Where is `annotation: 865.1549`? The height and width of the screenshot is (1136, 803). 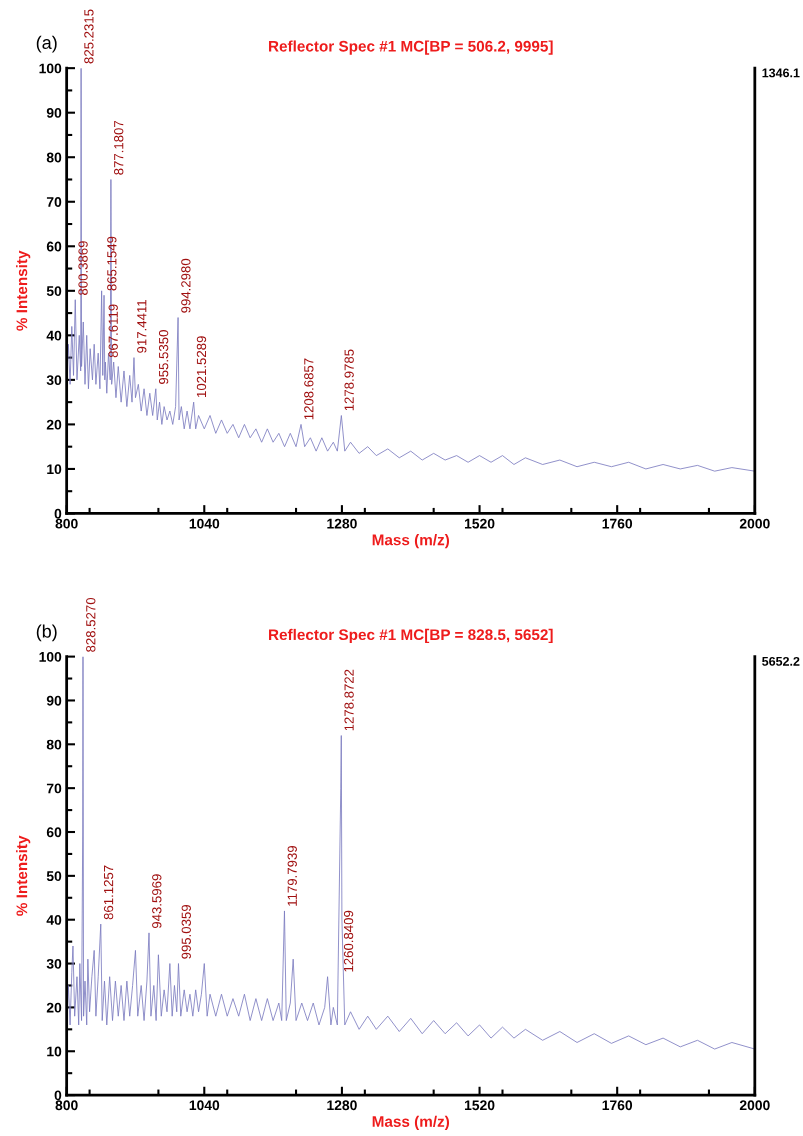
annotation: 865.1549 is located at coordinates (112, 263).